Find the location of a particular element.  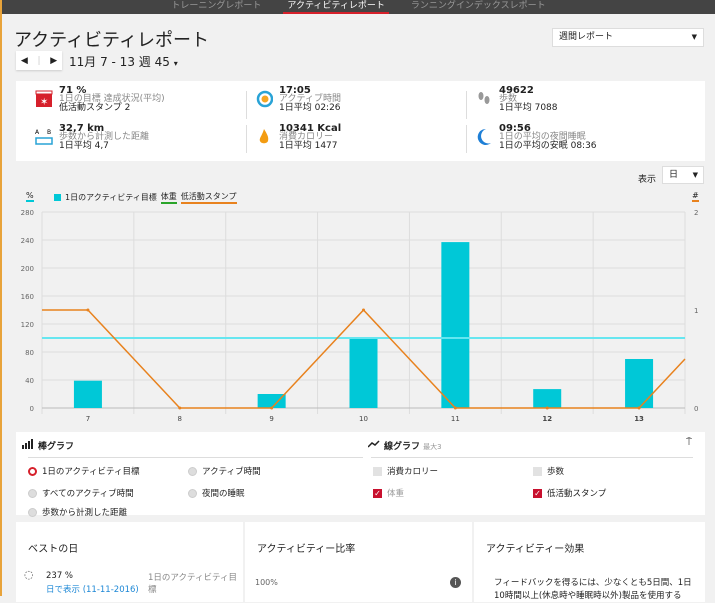

y-left-tick: 160 is located at coordinates (27, 297).